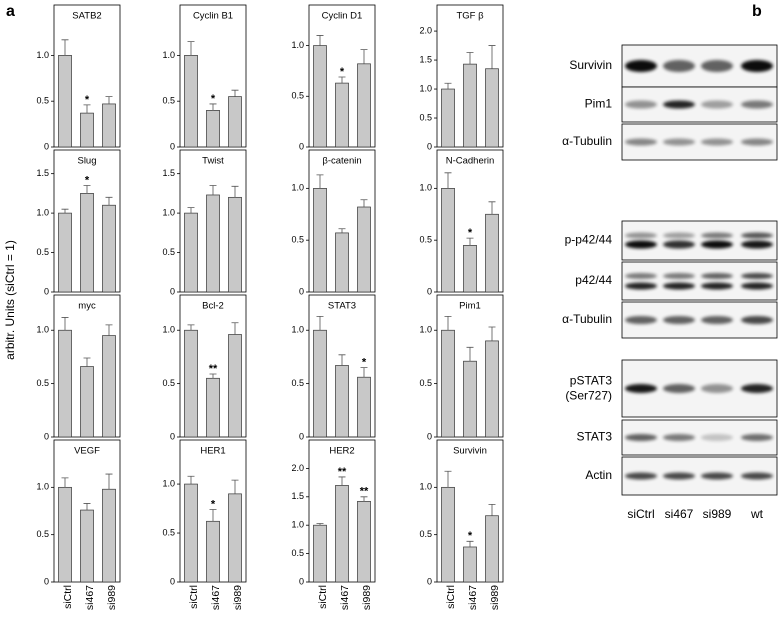 Image resolution: width=779 pixels, height=620 pixels. What do you see at coordinates (588, 396) in the screenshot?
I see `blot-label: (Ser727)` at bounding box center [588, 396].